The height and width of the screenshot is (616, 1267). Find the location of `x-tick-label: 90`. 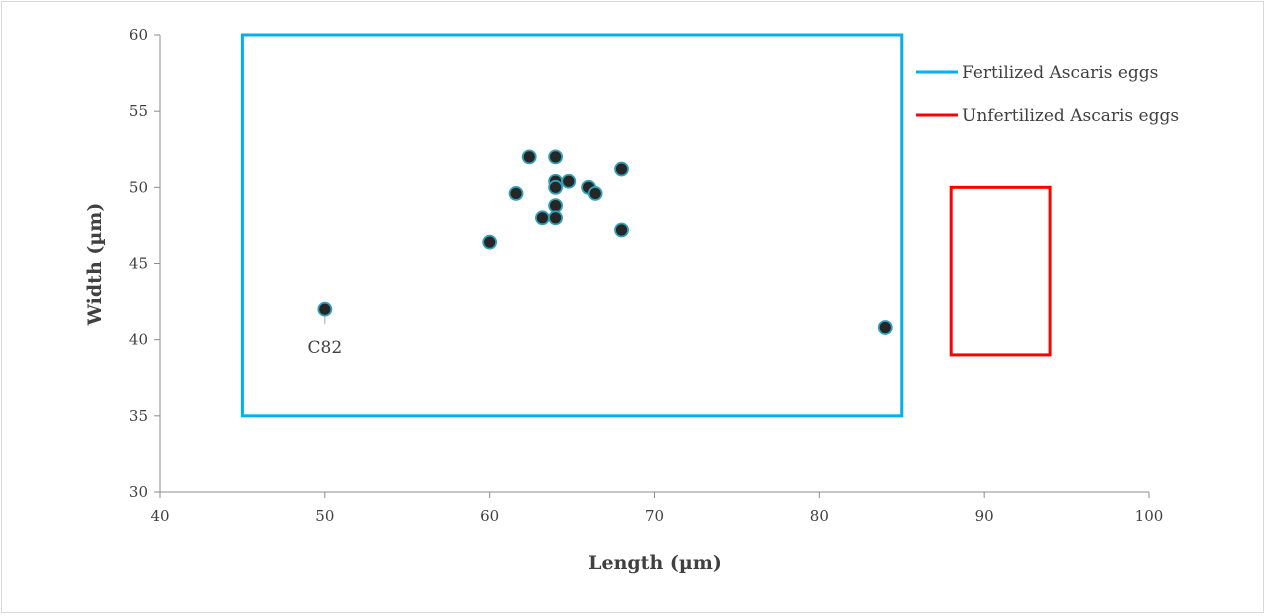

x-tick-label: 90 is located at coordinates (984, 516).